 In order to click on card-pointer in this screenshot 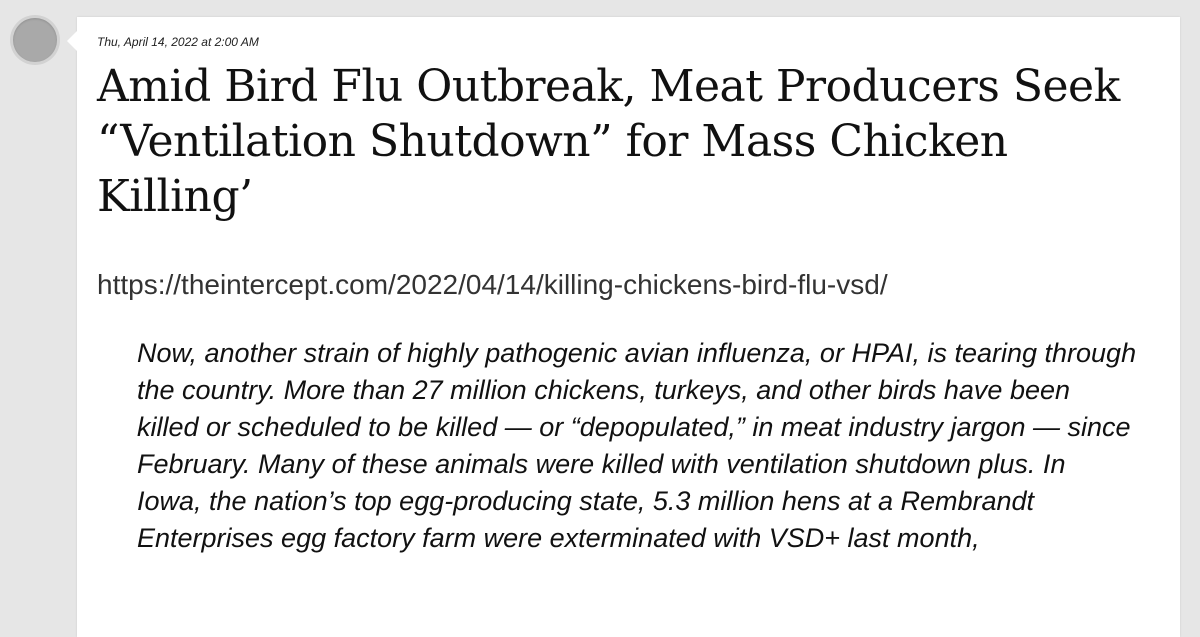, I will do `click(72, 41)`.